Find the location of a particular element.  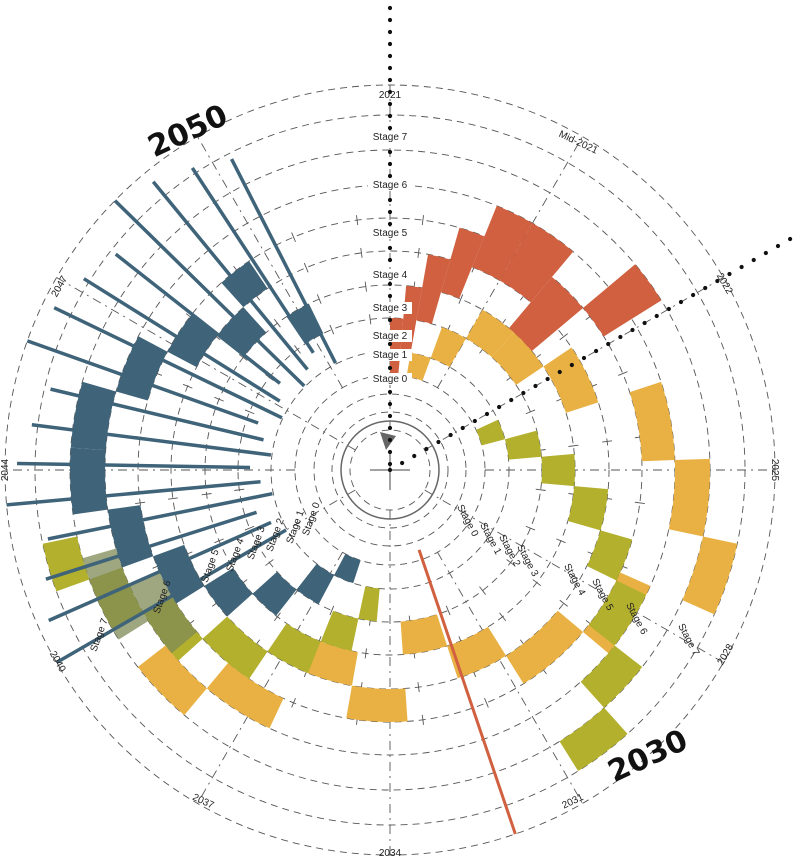

grid-spoke is located at coordinates (574, 576).